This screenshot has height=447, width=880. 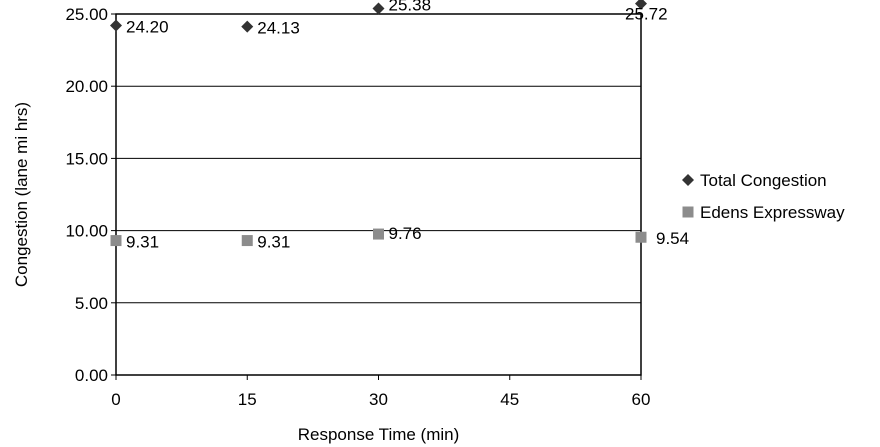 What do you see at coordinates (90, 195) in the screenshot?
I see `y-axis-ticks: 0.00 5.00 10.00 15.00 20.00 25.00` at bounding box center [90, 195].